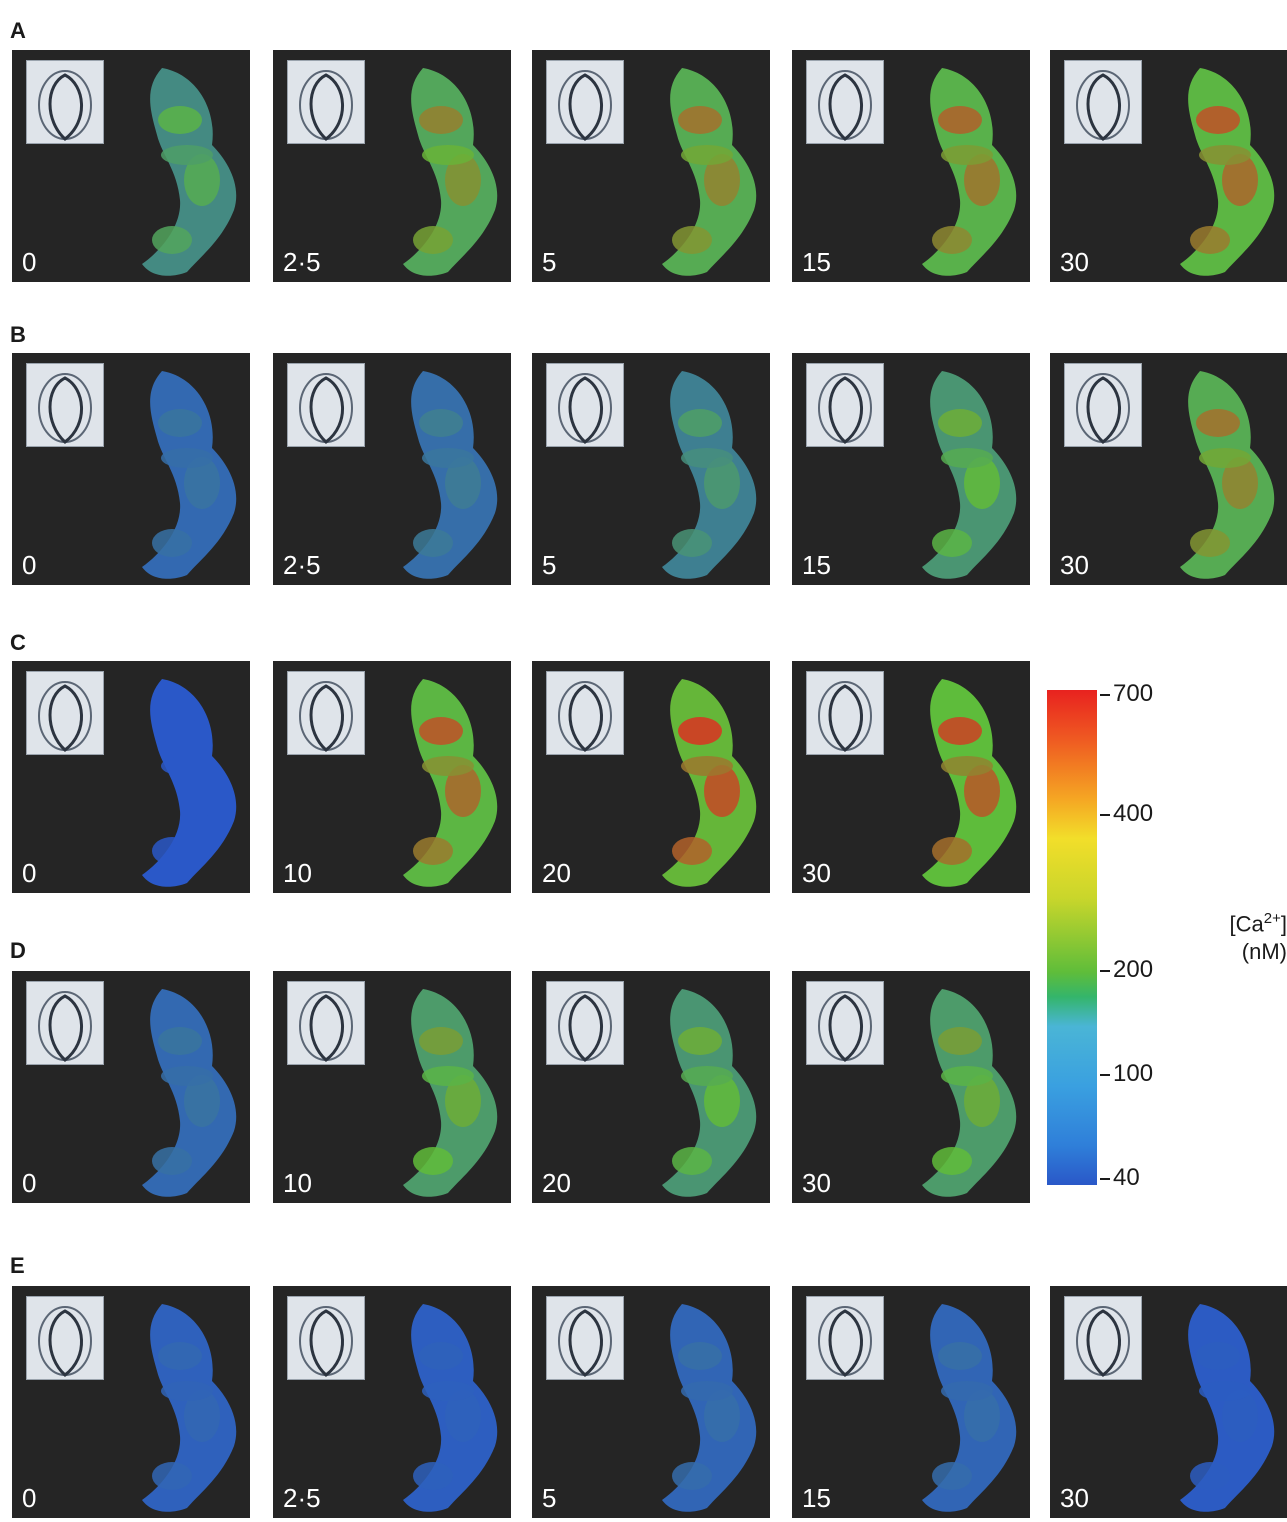 Image resolution: width=1287 pixels, height=1522 pixels. I want to click on image-panel-d-0: 0, so click(131, 1087).